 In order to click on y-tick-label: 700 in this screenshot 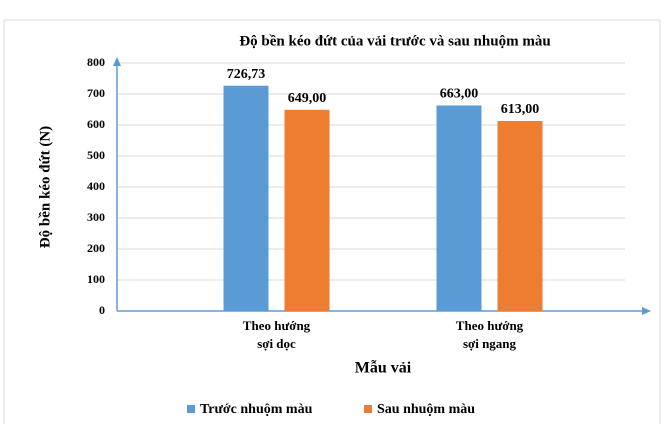, I will do `click(96, 93)`.